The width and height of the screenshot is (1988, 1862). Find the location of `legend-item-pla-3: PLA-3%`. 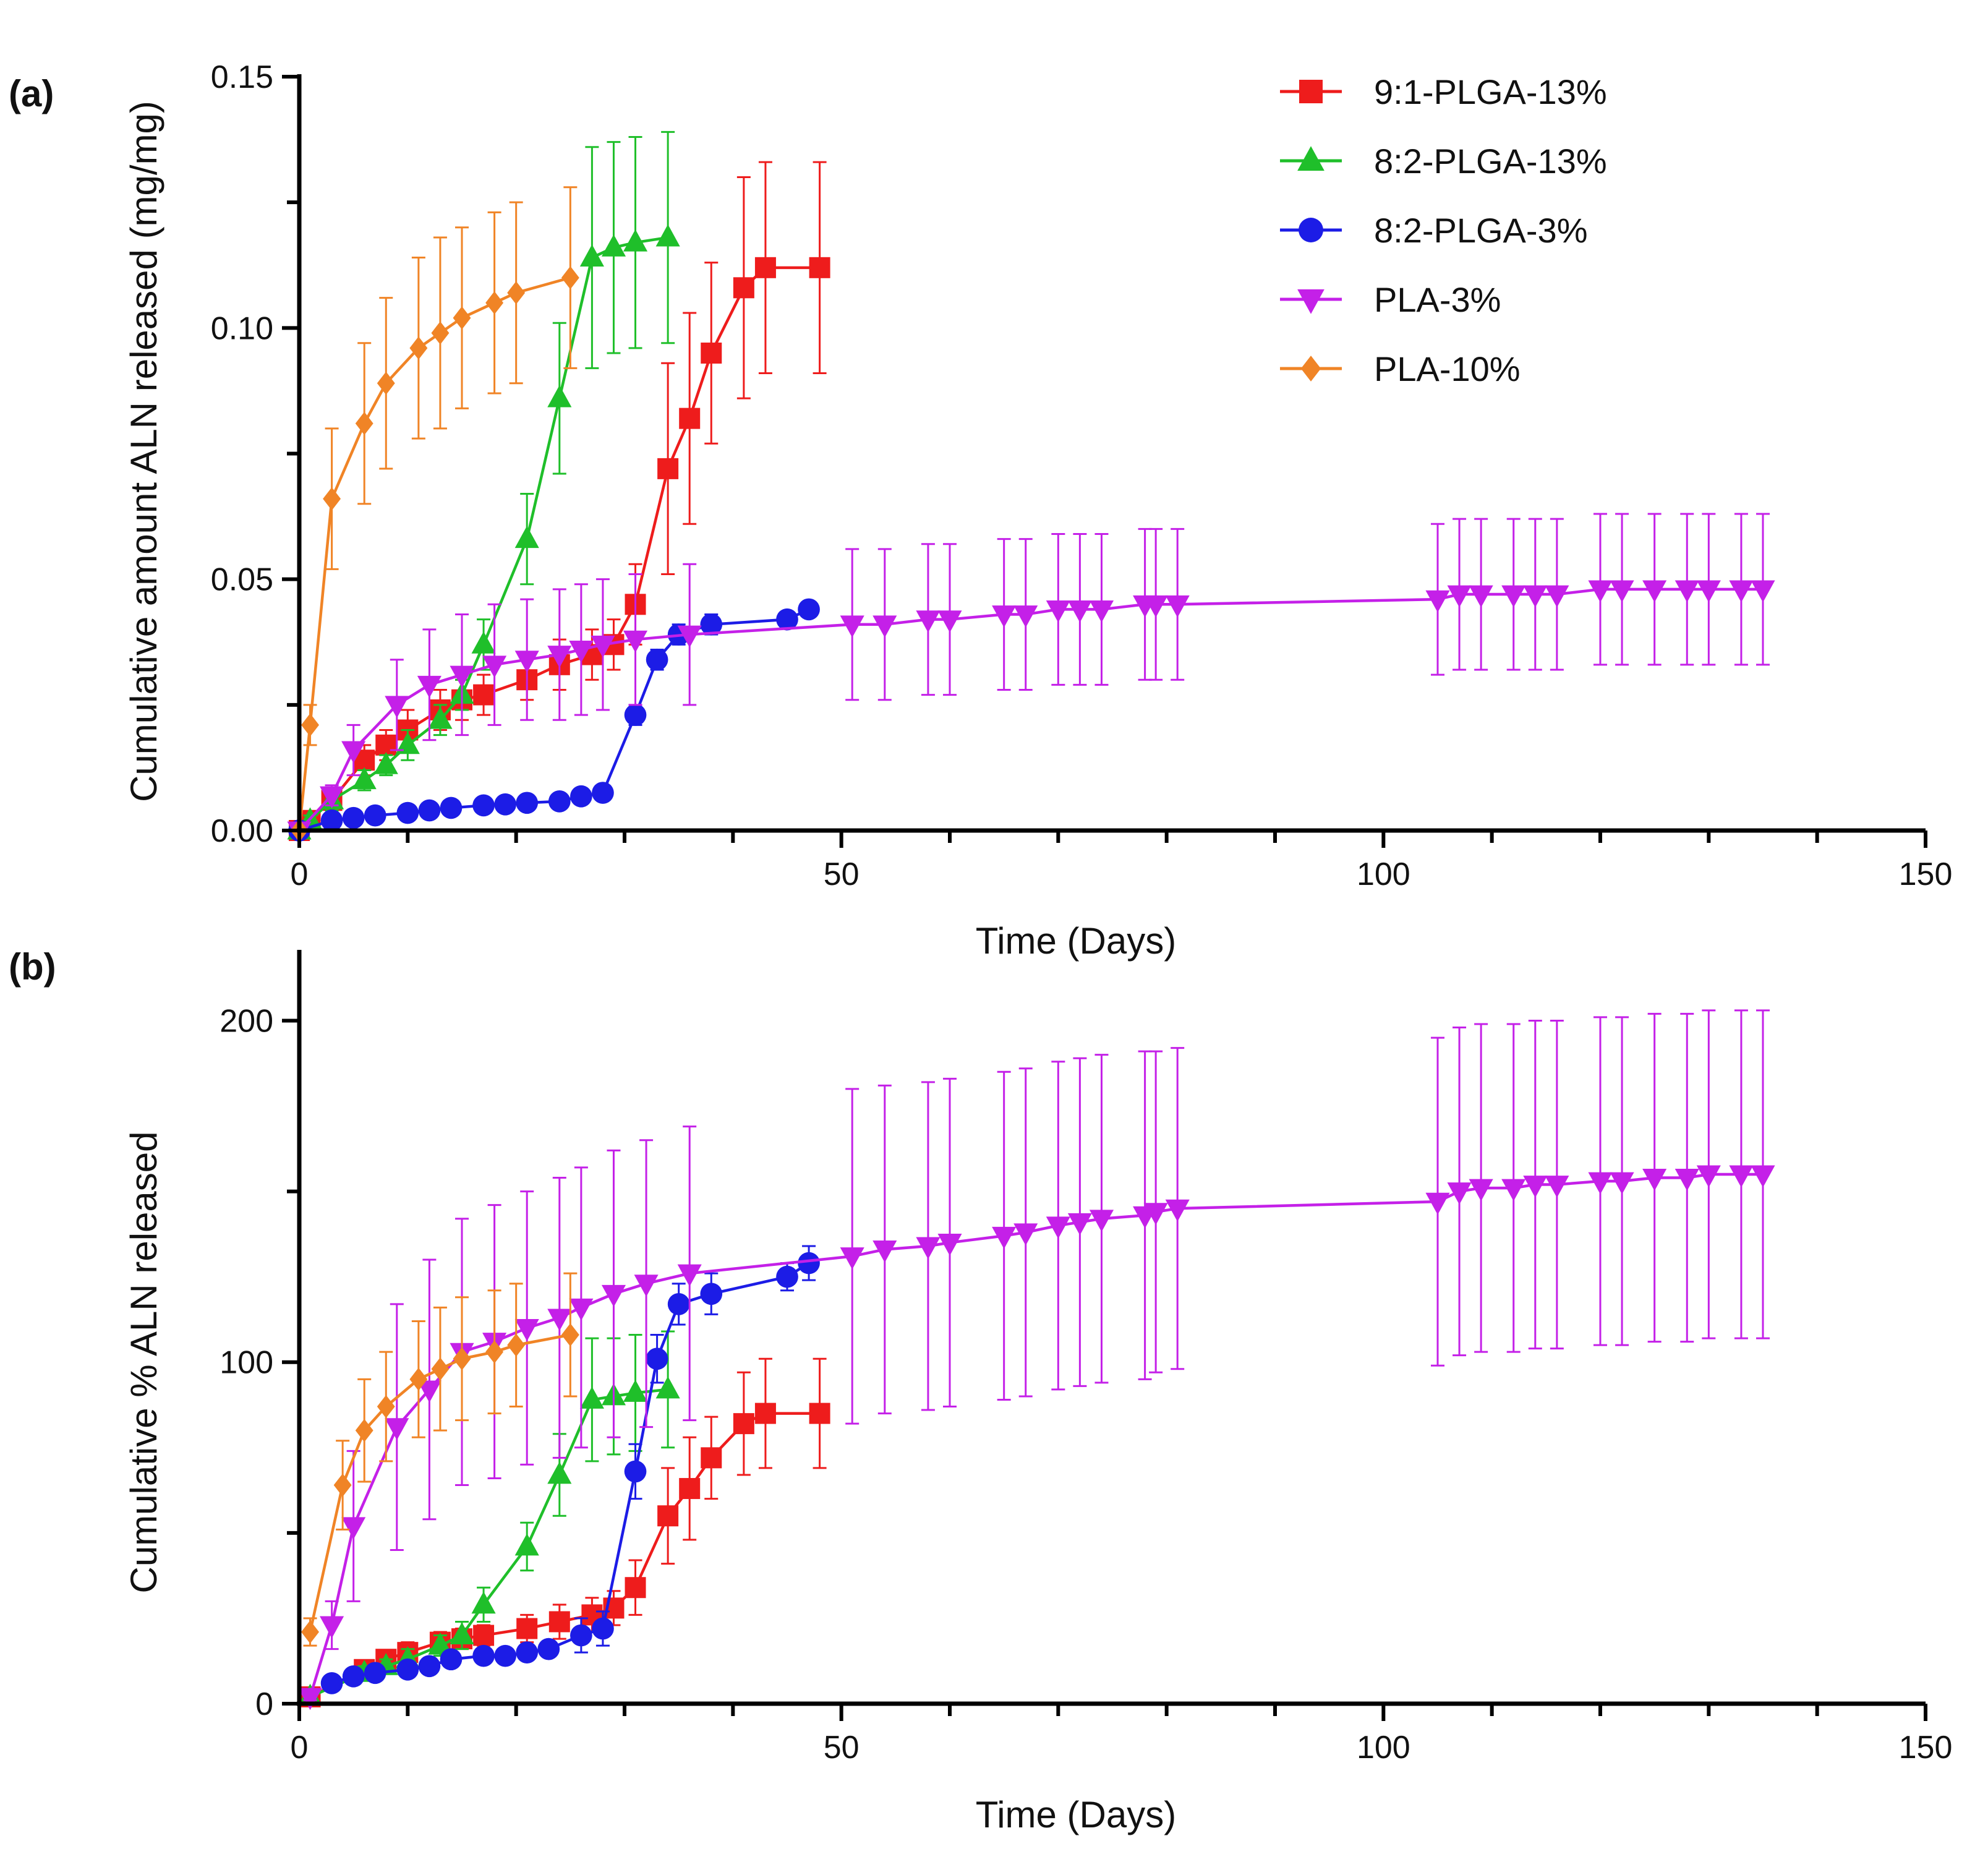

legend-item-pla-3: PLA-3% is located at coordinates (1390, 299).